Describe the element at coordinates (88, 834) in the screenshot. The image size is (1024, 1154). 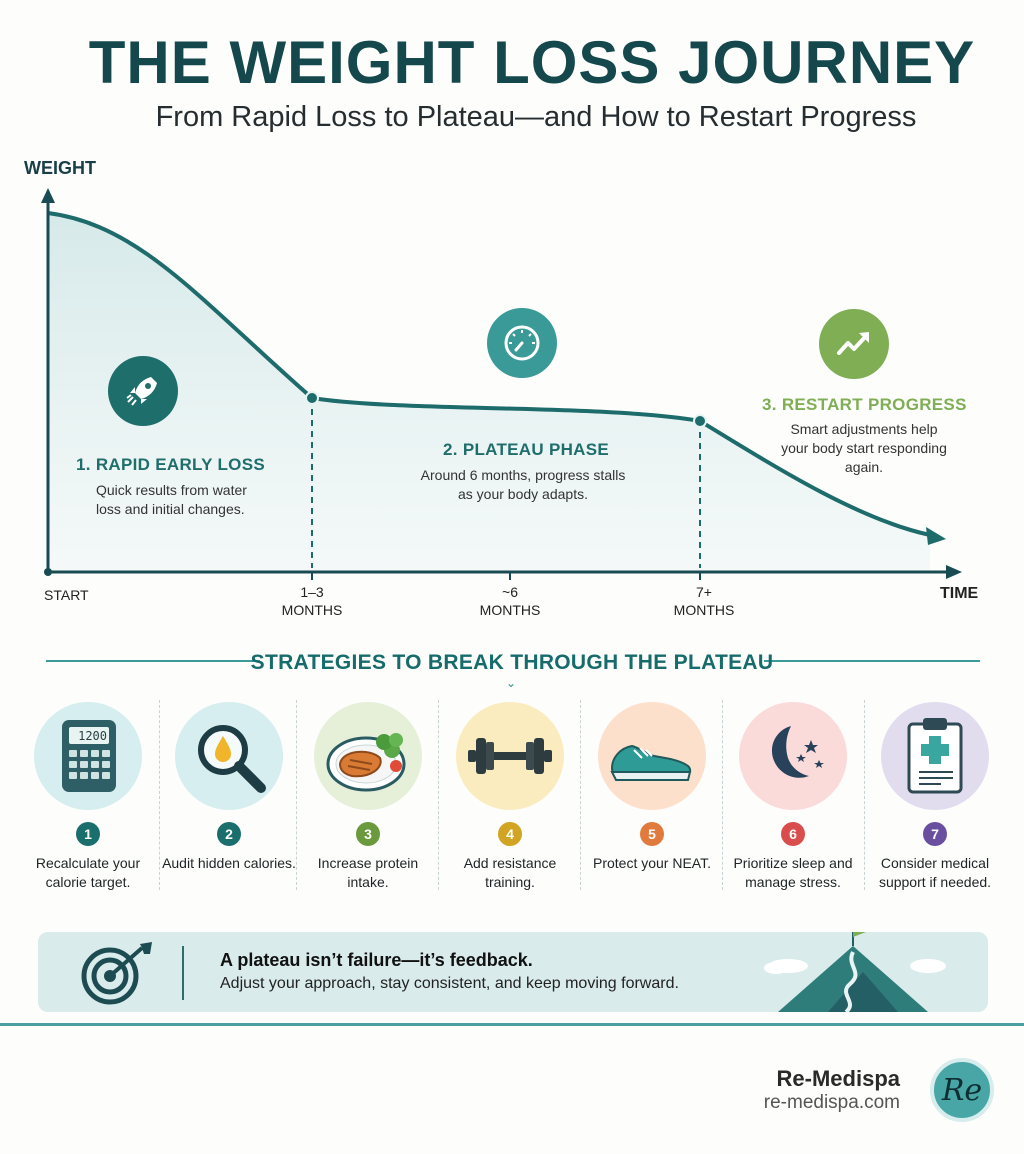
I see `strategy-number-1: 1` at that location.